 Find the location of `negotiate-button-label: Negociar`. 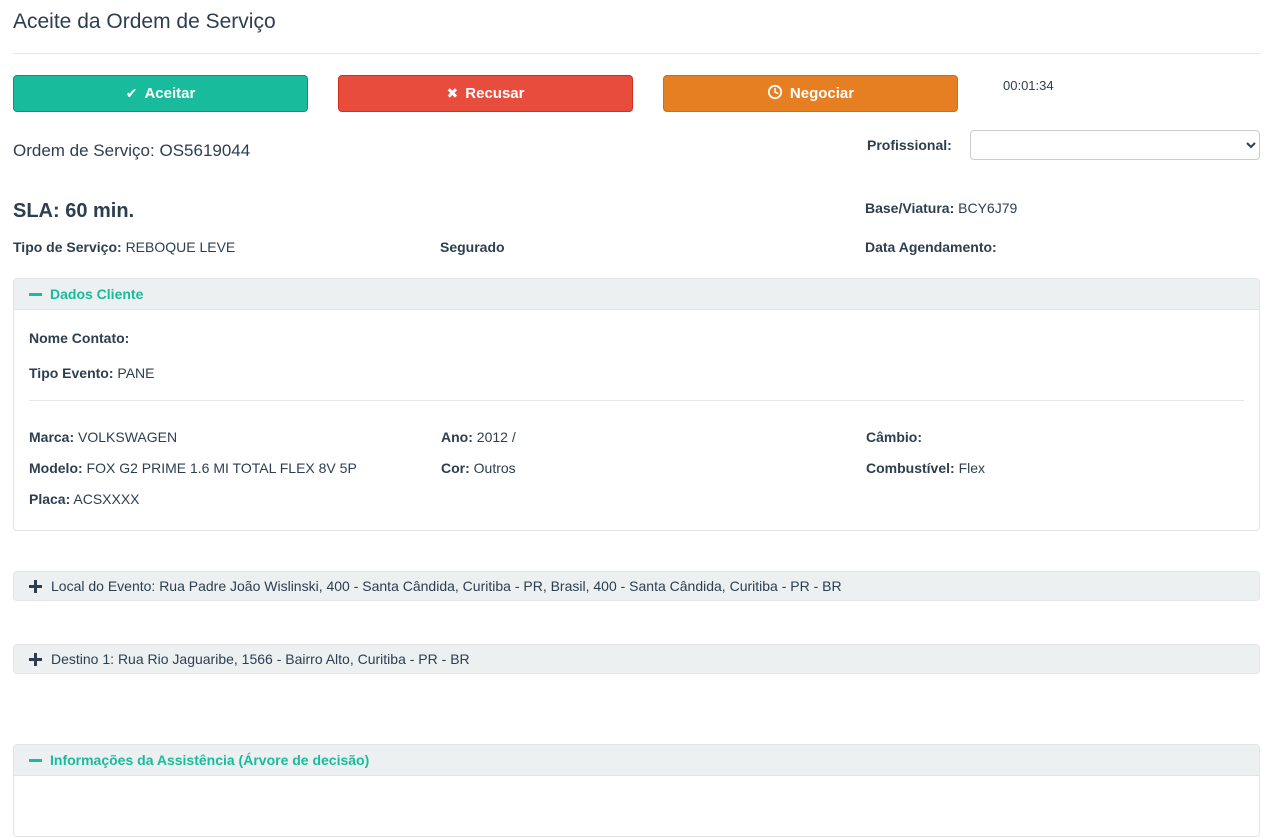

negotiate-button-label: Negociar is located at coordinates (822, 93).